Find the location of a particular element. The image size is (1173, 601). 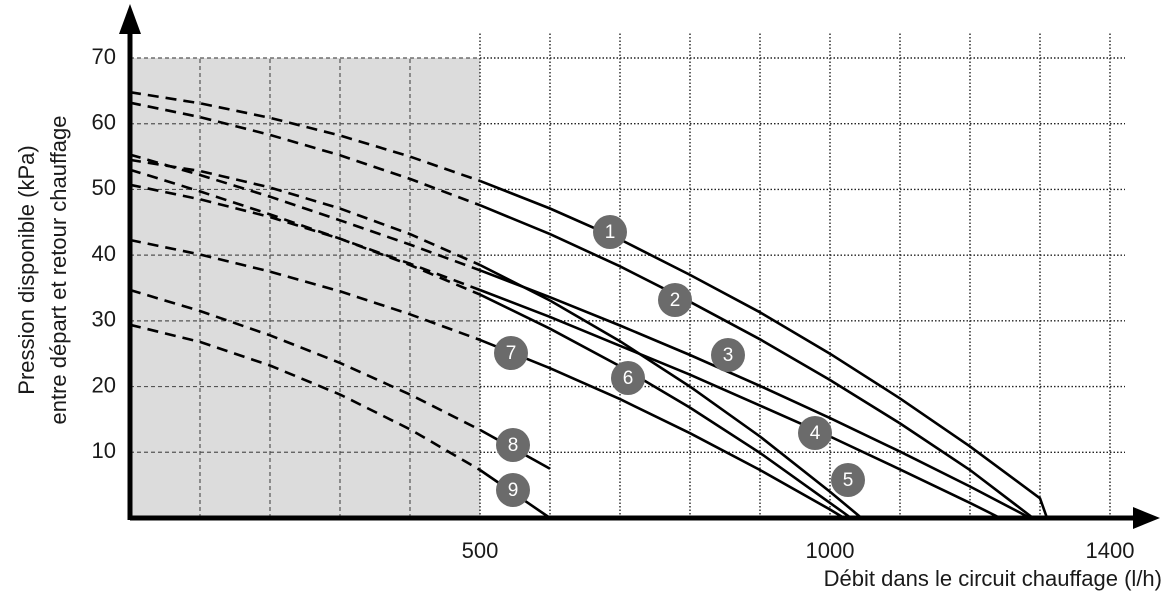

y-tick-label: 40 is located at coordinates (104, 253).